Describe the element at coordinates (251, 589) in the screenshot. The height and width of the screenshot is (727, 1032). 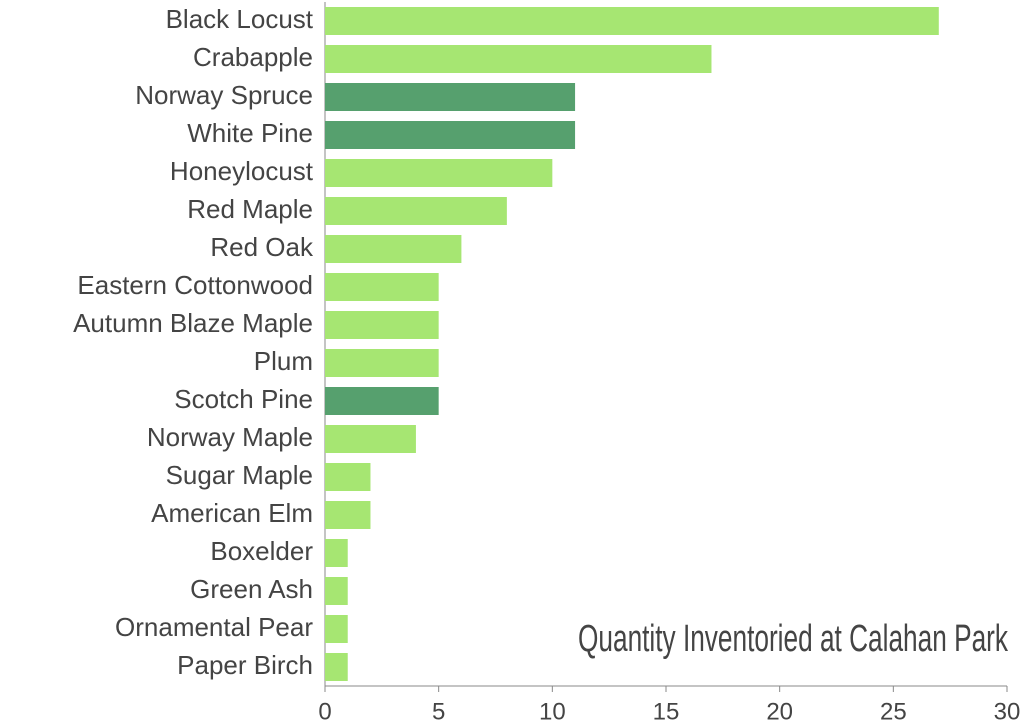
I see `y-tick-label: Green Ash` at that location.